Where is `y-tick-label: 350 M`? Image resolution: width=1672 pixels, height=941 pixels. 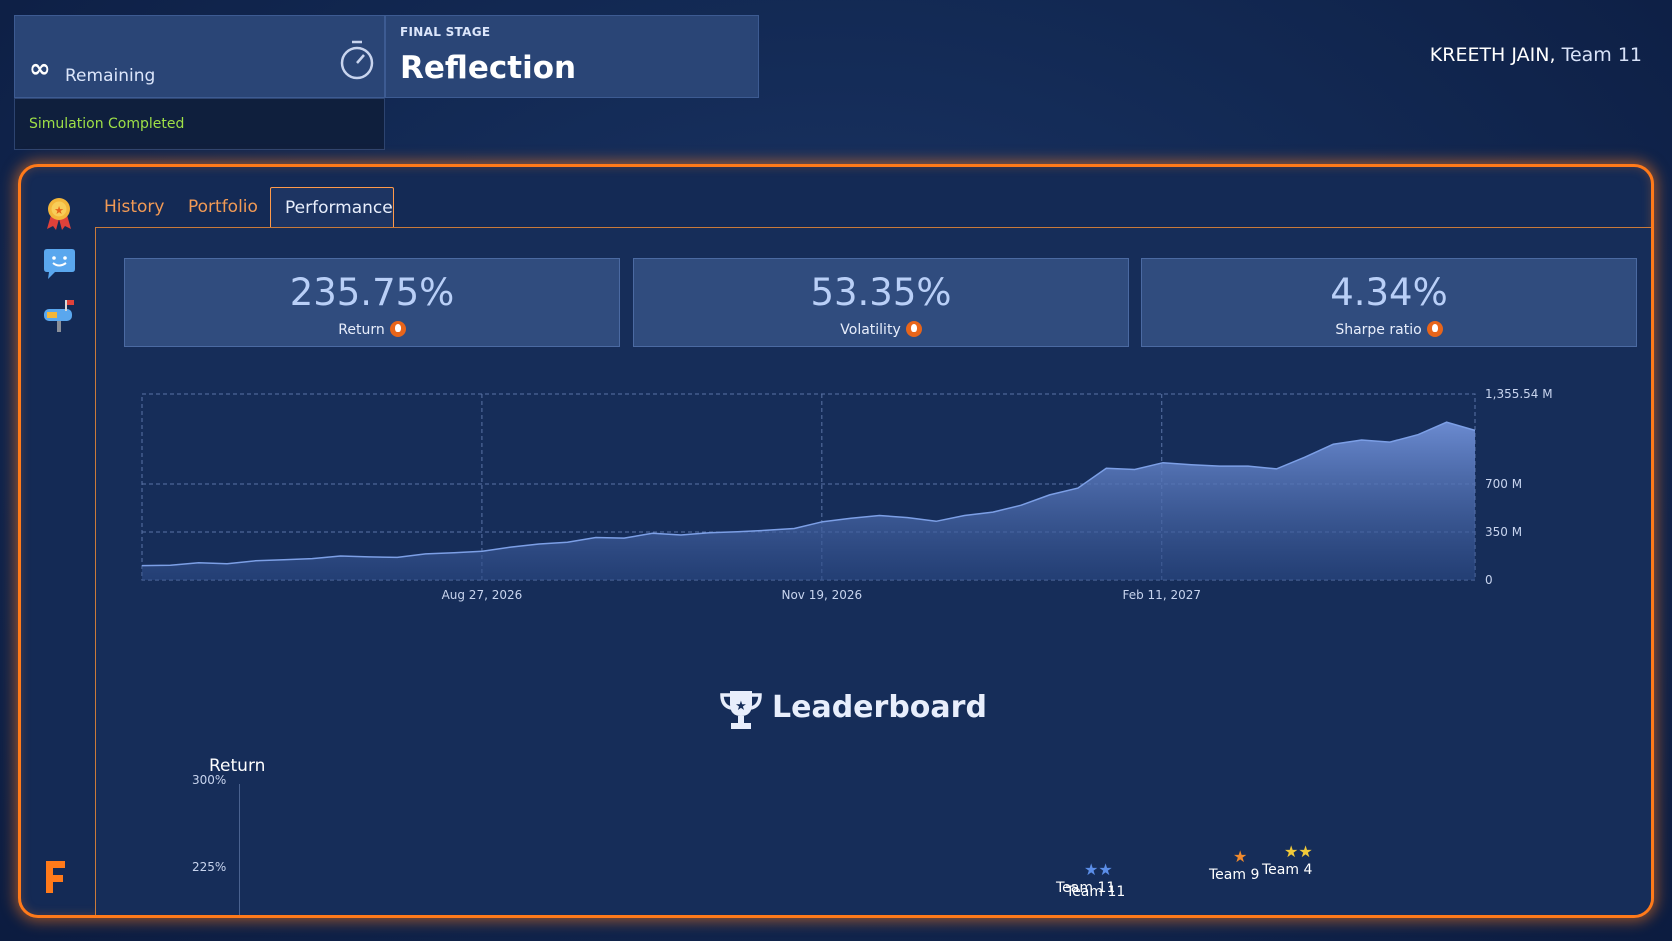 y-tick-label: 350 M is located at coordinates (1503, 532).